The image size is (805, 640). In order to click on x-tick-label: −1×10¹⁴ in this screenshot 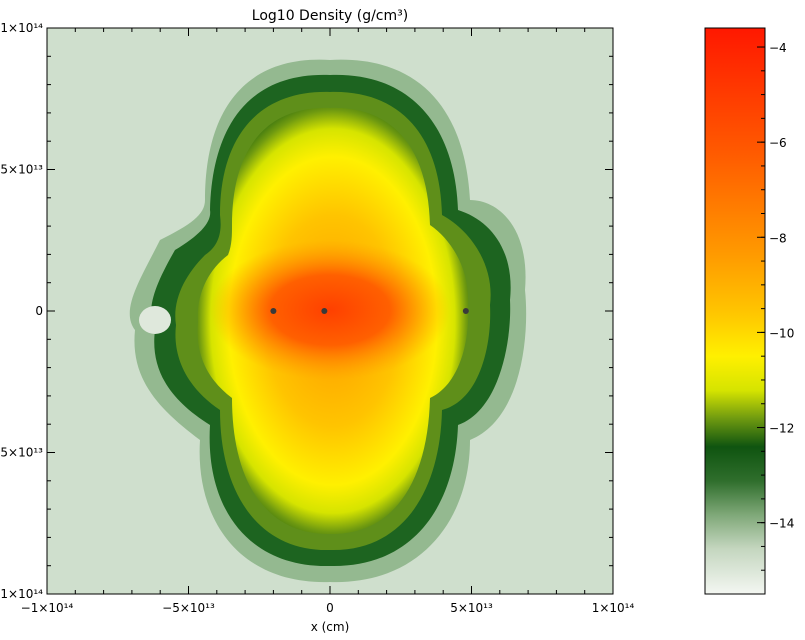, I will do `click(47, 608)`.